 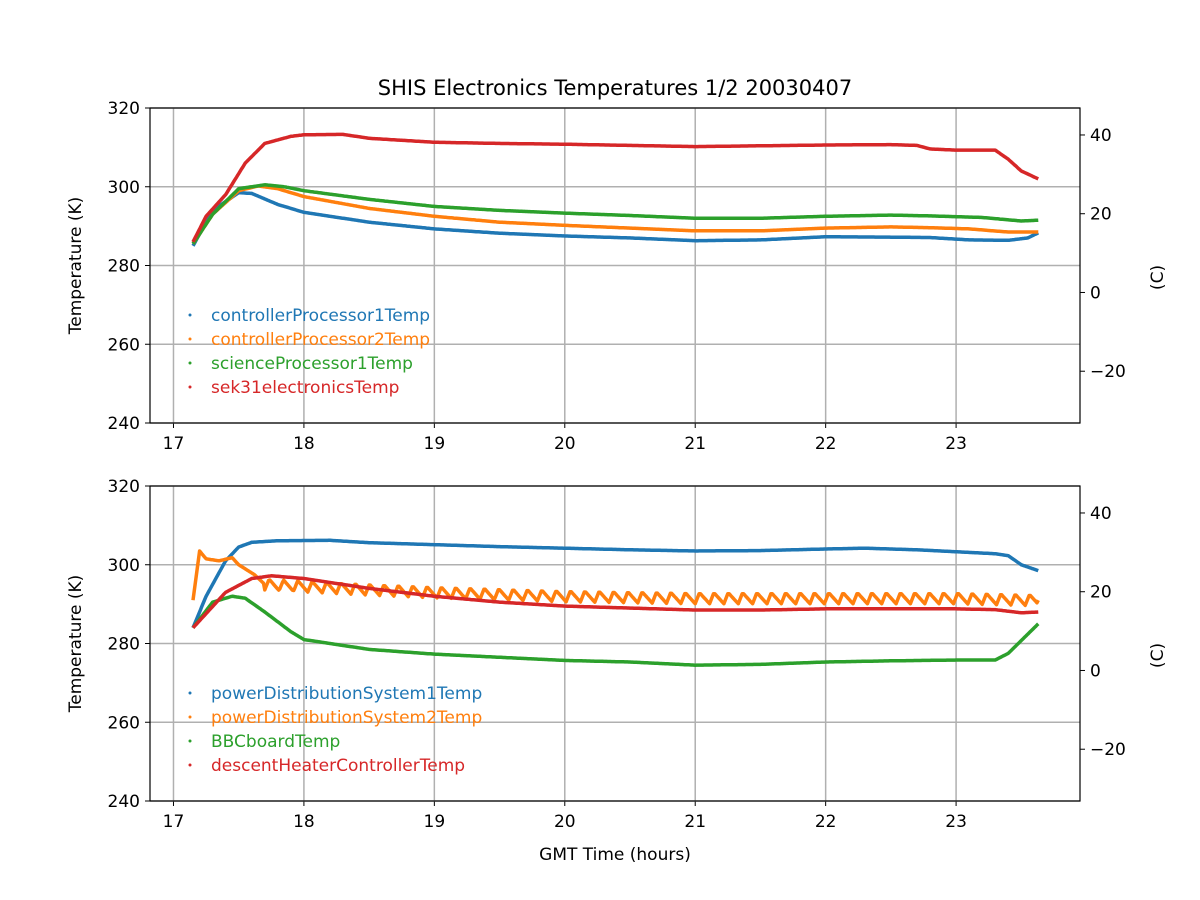 I want to click on legend-label: scienceProcessor1Temp, so click(x=312, y=364).